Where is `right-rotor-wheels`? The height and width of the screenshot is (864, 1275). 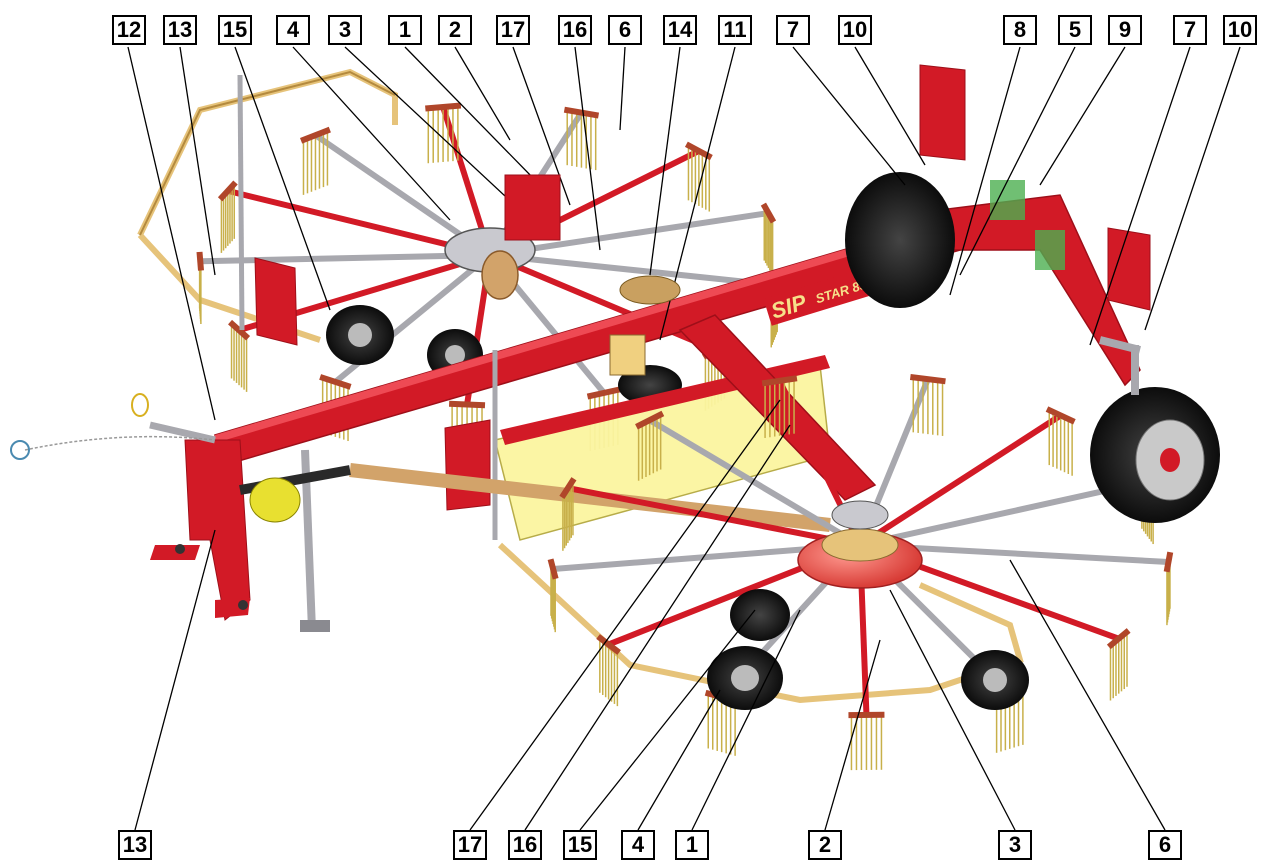 right-rotor-wheels is located at coordinates (868, 649).